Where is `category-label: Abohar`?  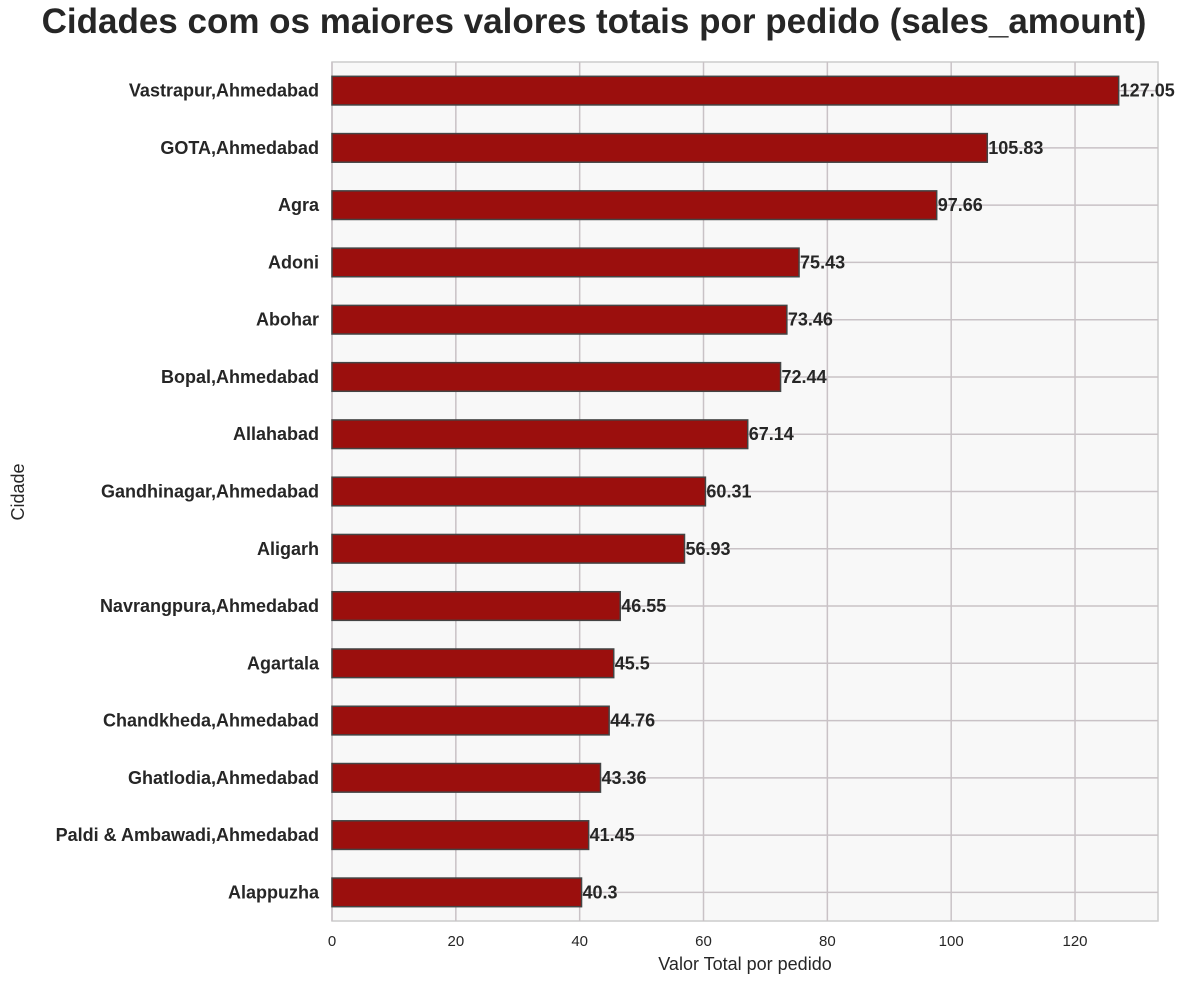
category-label: Abohar is located at coordinates (287, 320).